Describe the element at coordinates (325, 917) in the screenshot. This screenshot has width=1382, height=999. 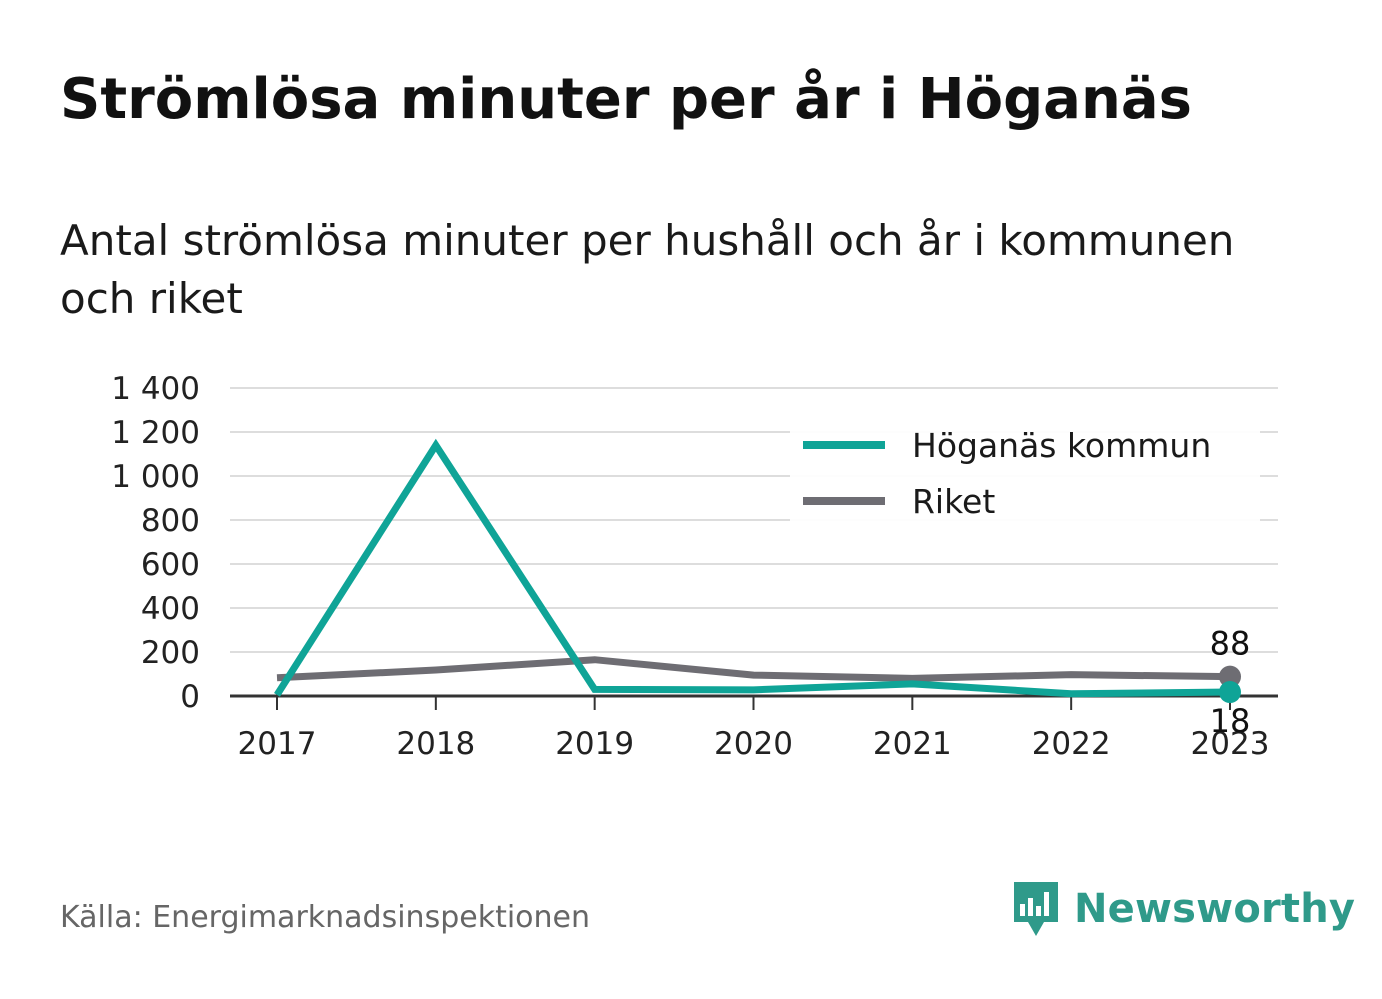
I see `source-note: Källa: Energimarknadsinspektionen` at that location.